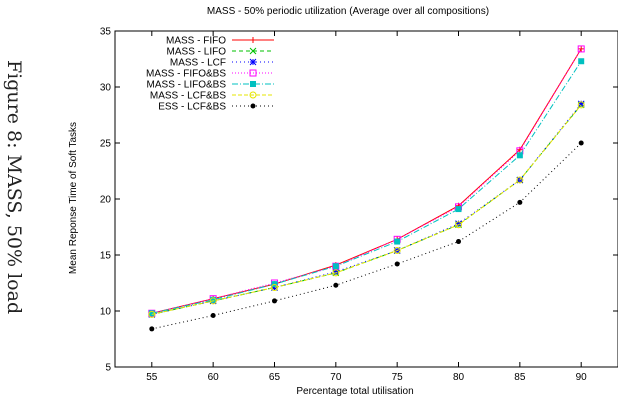 The height and width of the screenshot is (403, 618). I want to click on y-axis-label: Mean Reponse Time of Soft Tasks, so click(73, 198).